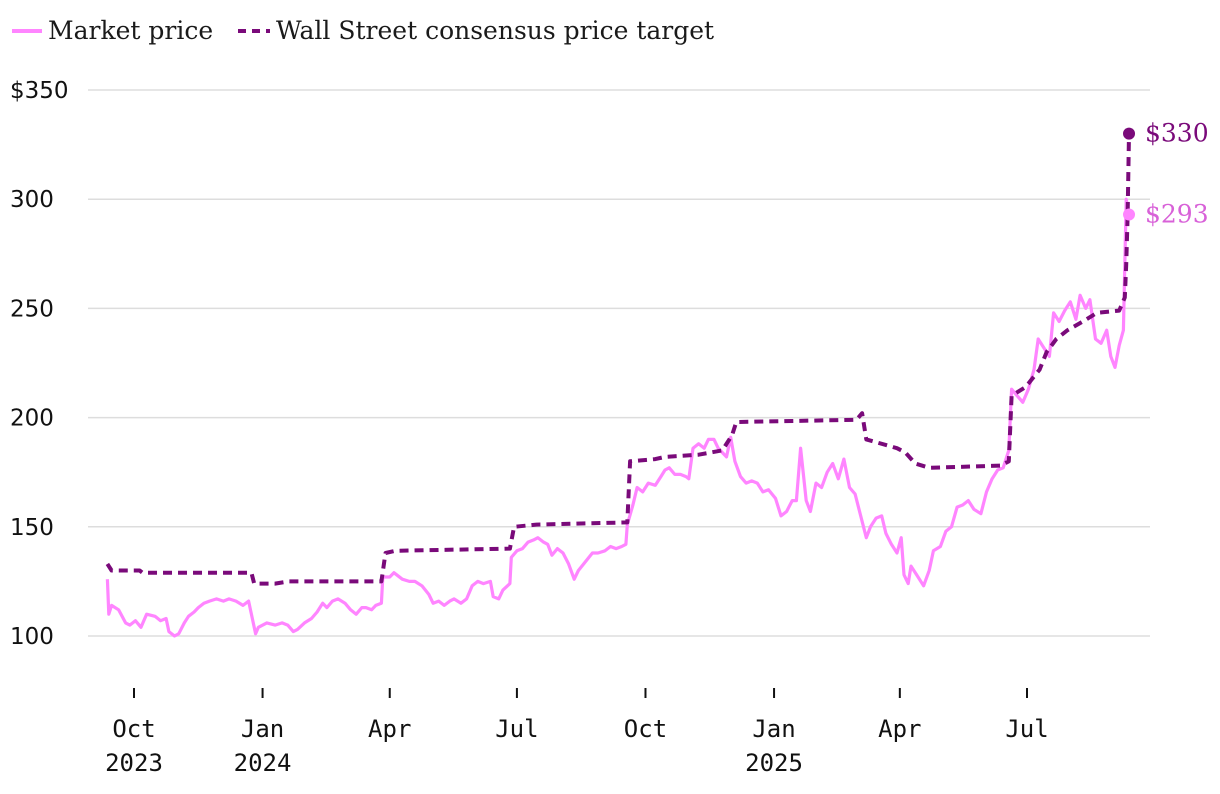  What do you see at coordinates (1129, 133) in the screenshot?
I see `price-target-end-dot` at bounding box center [1129, 133].